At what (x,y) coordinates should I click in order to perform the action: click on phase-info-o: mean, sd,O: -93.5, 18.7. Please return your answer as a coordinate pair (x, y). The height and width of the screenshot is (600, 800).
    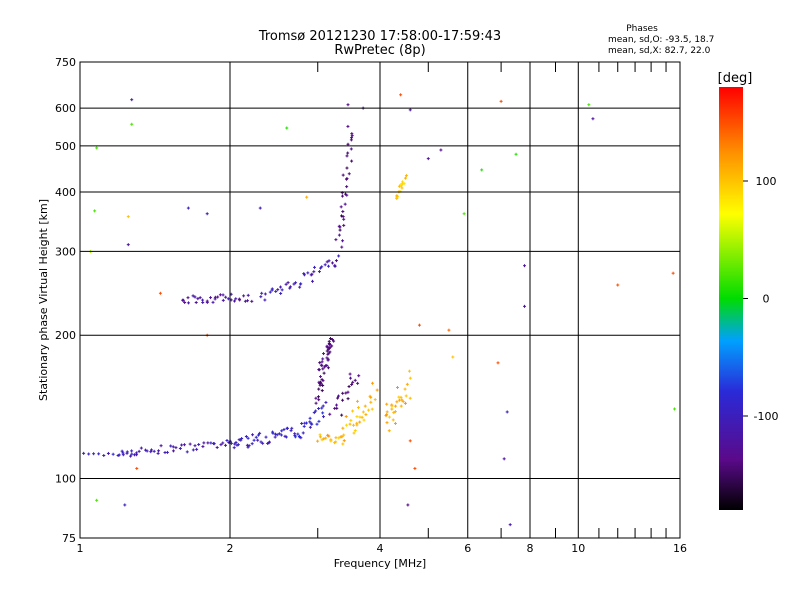
    Looking at the image, I should click on (661, 40).